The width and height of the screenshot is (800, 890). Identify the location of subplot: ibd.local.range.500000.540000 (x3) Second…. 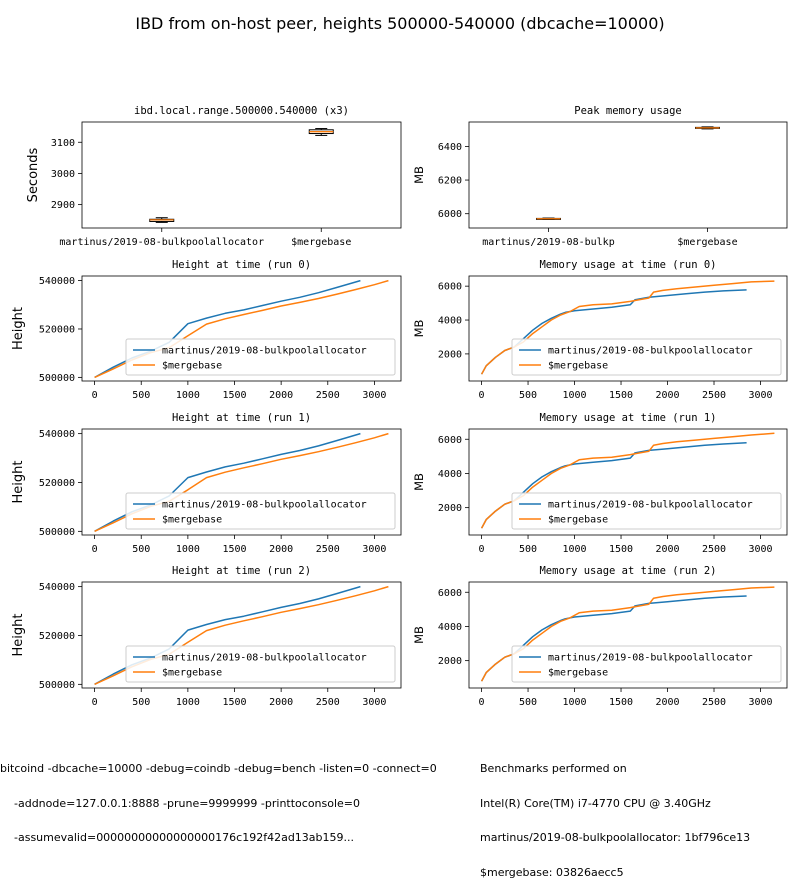
(214, 176).